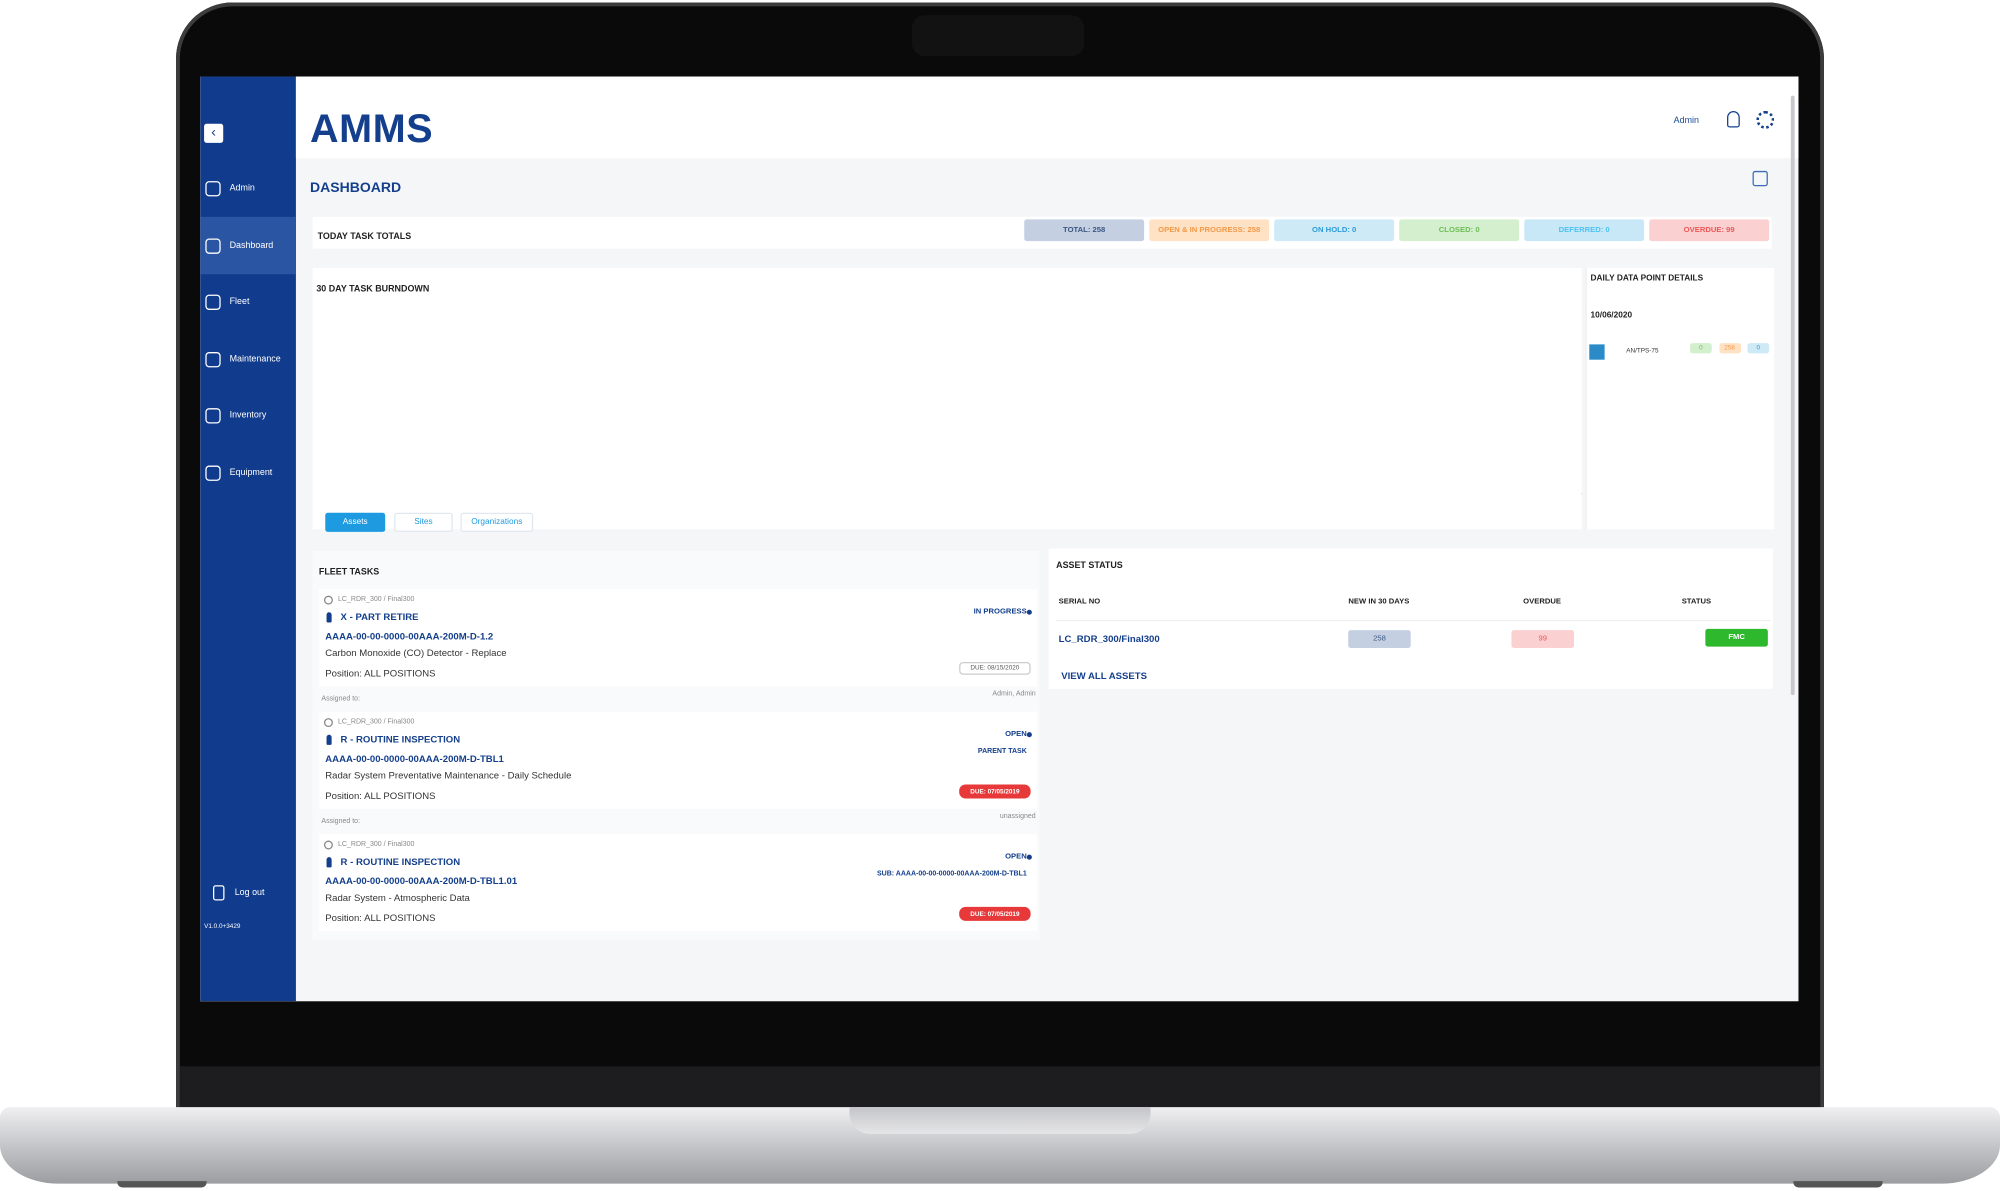  I want to click on view-all-assets: VIEW ALL ASSETS, so click(1104, 675).